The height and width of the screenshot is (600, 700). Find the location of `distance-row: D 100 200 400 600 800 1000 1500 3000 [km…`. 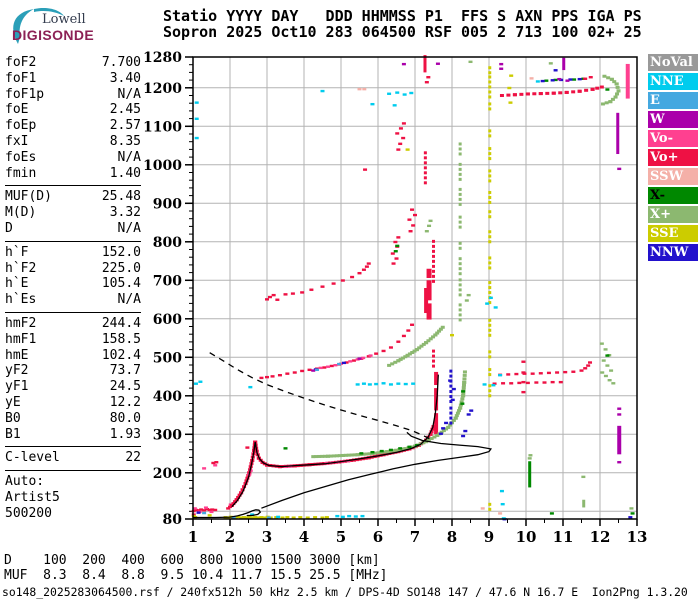

distance-row: D 100 200 400 600 800 1000 1500 3000 [km… is located at coordinates (192, 560).